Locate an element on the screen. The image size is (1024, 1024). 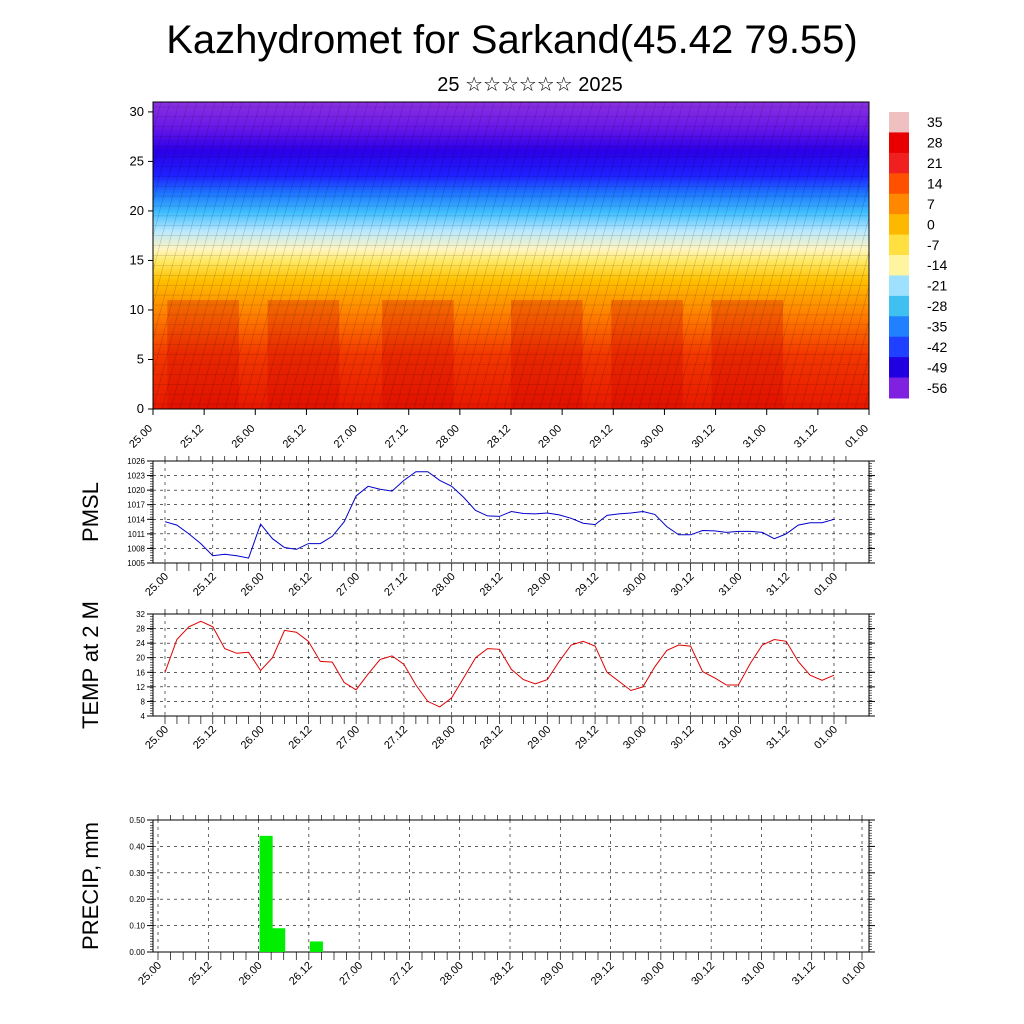
x-tick-label: 30.00 is located at coordinates (635, 738).